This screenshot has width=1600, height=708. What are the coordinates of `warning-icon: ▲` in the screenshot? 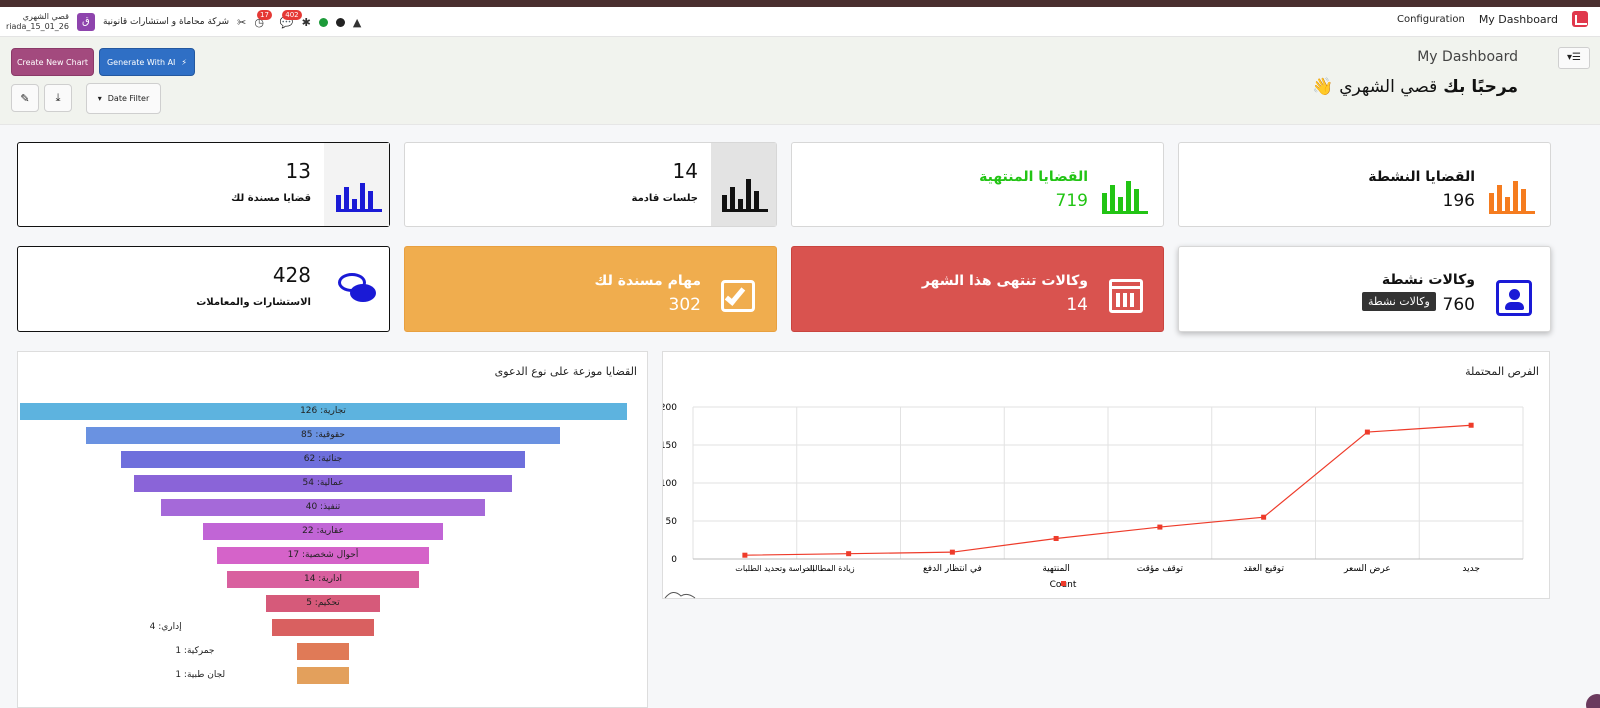 It's located at (357, 22).